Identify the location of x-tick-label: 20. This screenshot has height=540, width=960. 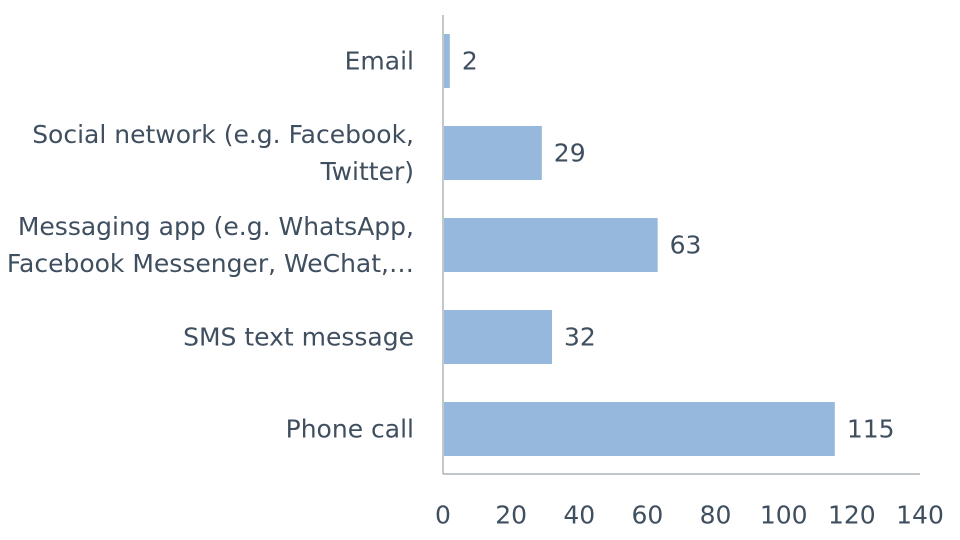
(511, 515).